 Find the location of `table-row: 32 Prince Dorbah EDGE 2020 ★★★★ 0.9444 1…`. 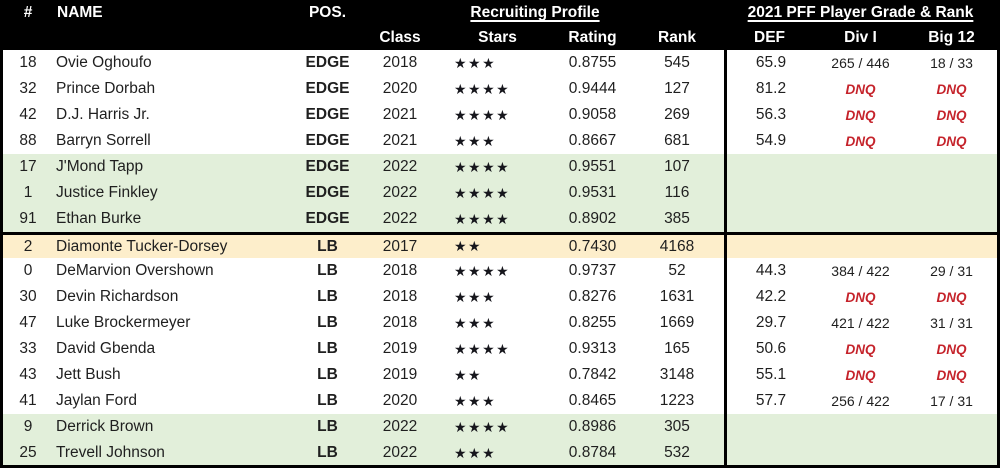

table-row: 32 Prince Dorbah EDGE 2020 ★★★★ 0.9444 1… is located at coordinates (500, 89).